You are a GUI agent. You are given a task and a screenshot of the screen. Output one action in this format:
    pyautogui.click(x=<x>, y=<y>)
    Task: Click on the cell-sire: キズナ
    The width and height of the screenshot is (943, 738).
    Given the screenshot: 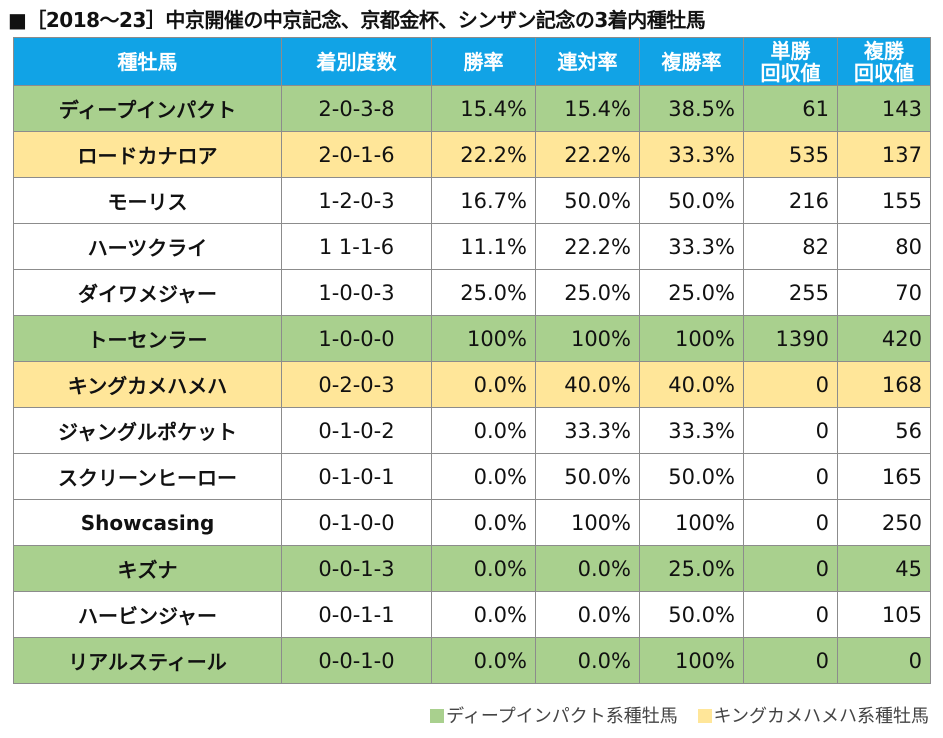 What is the action you would take?
    pyautogui.click(x=147, y=568)
    